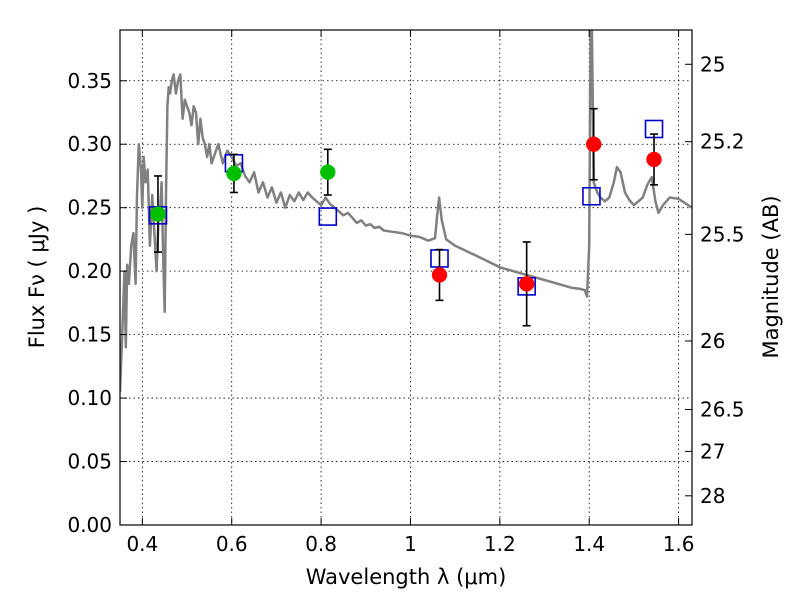 Image resolution: width=800 pixels, height=600 pixels. I want to click on x-tick-label: 1, so click(410, 544).